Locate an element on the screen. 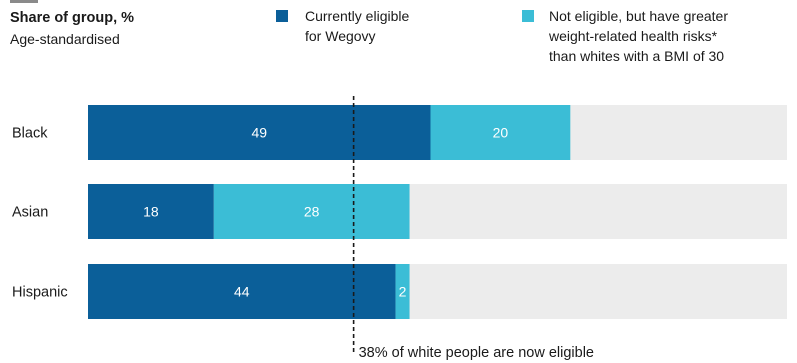  legend-label-line: for Wegovy is located at coordinates (340, 36).